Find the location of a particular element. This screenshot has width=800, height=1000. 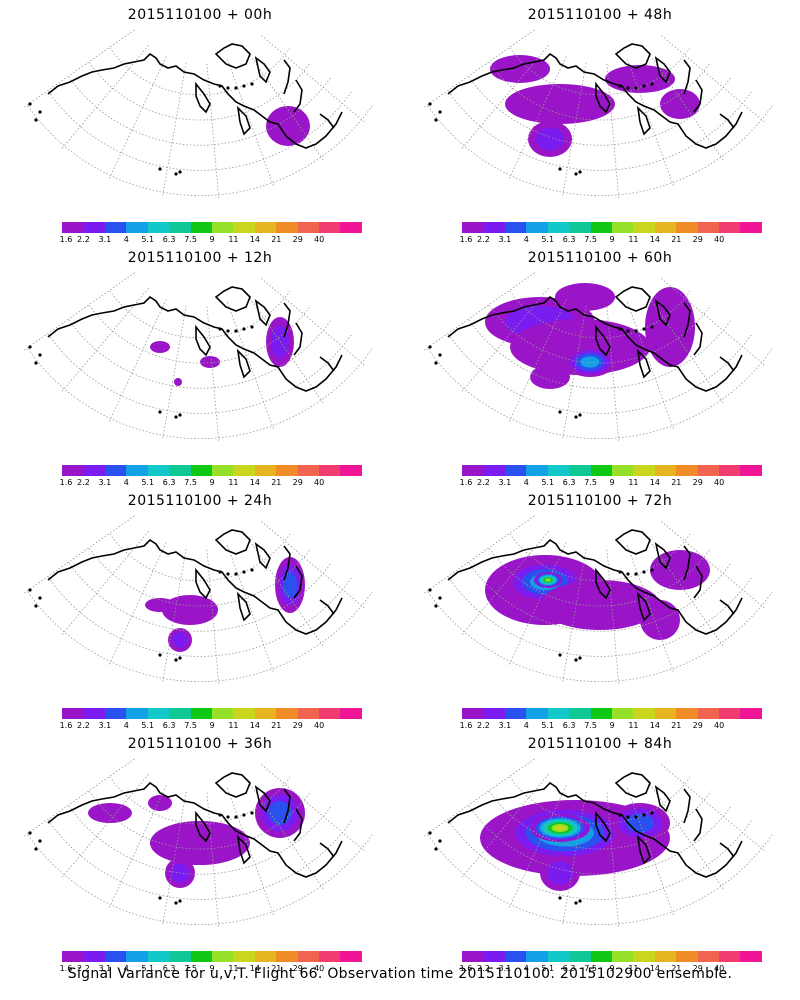

colorbar is located at coordinates (212, 470).